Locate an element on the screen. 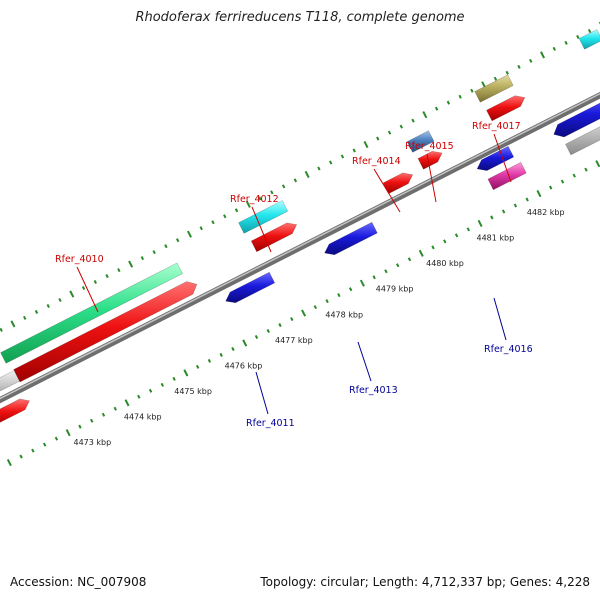 Image resolution: width=600 pixels, height=600 pixels. kbp-tick-label: 4476 kbp is located at coordinates (244, 365).